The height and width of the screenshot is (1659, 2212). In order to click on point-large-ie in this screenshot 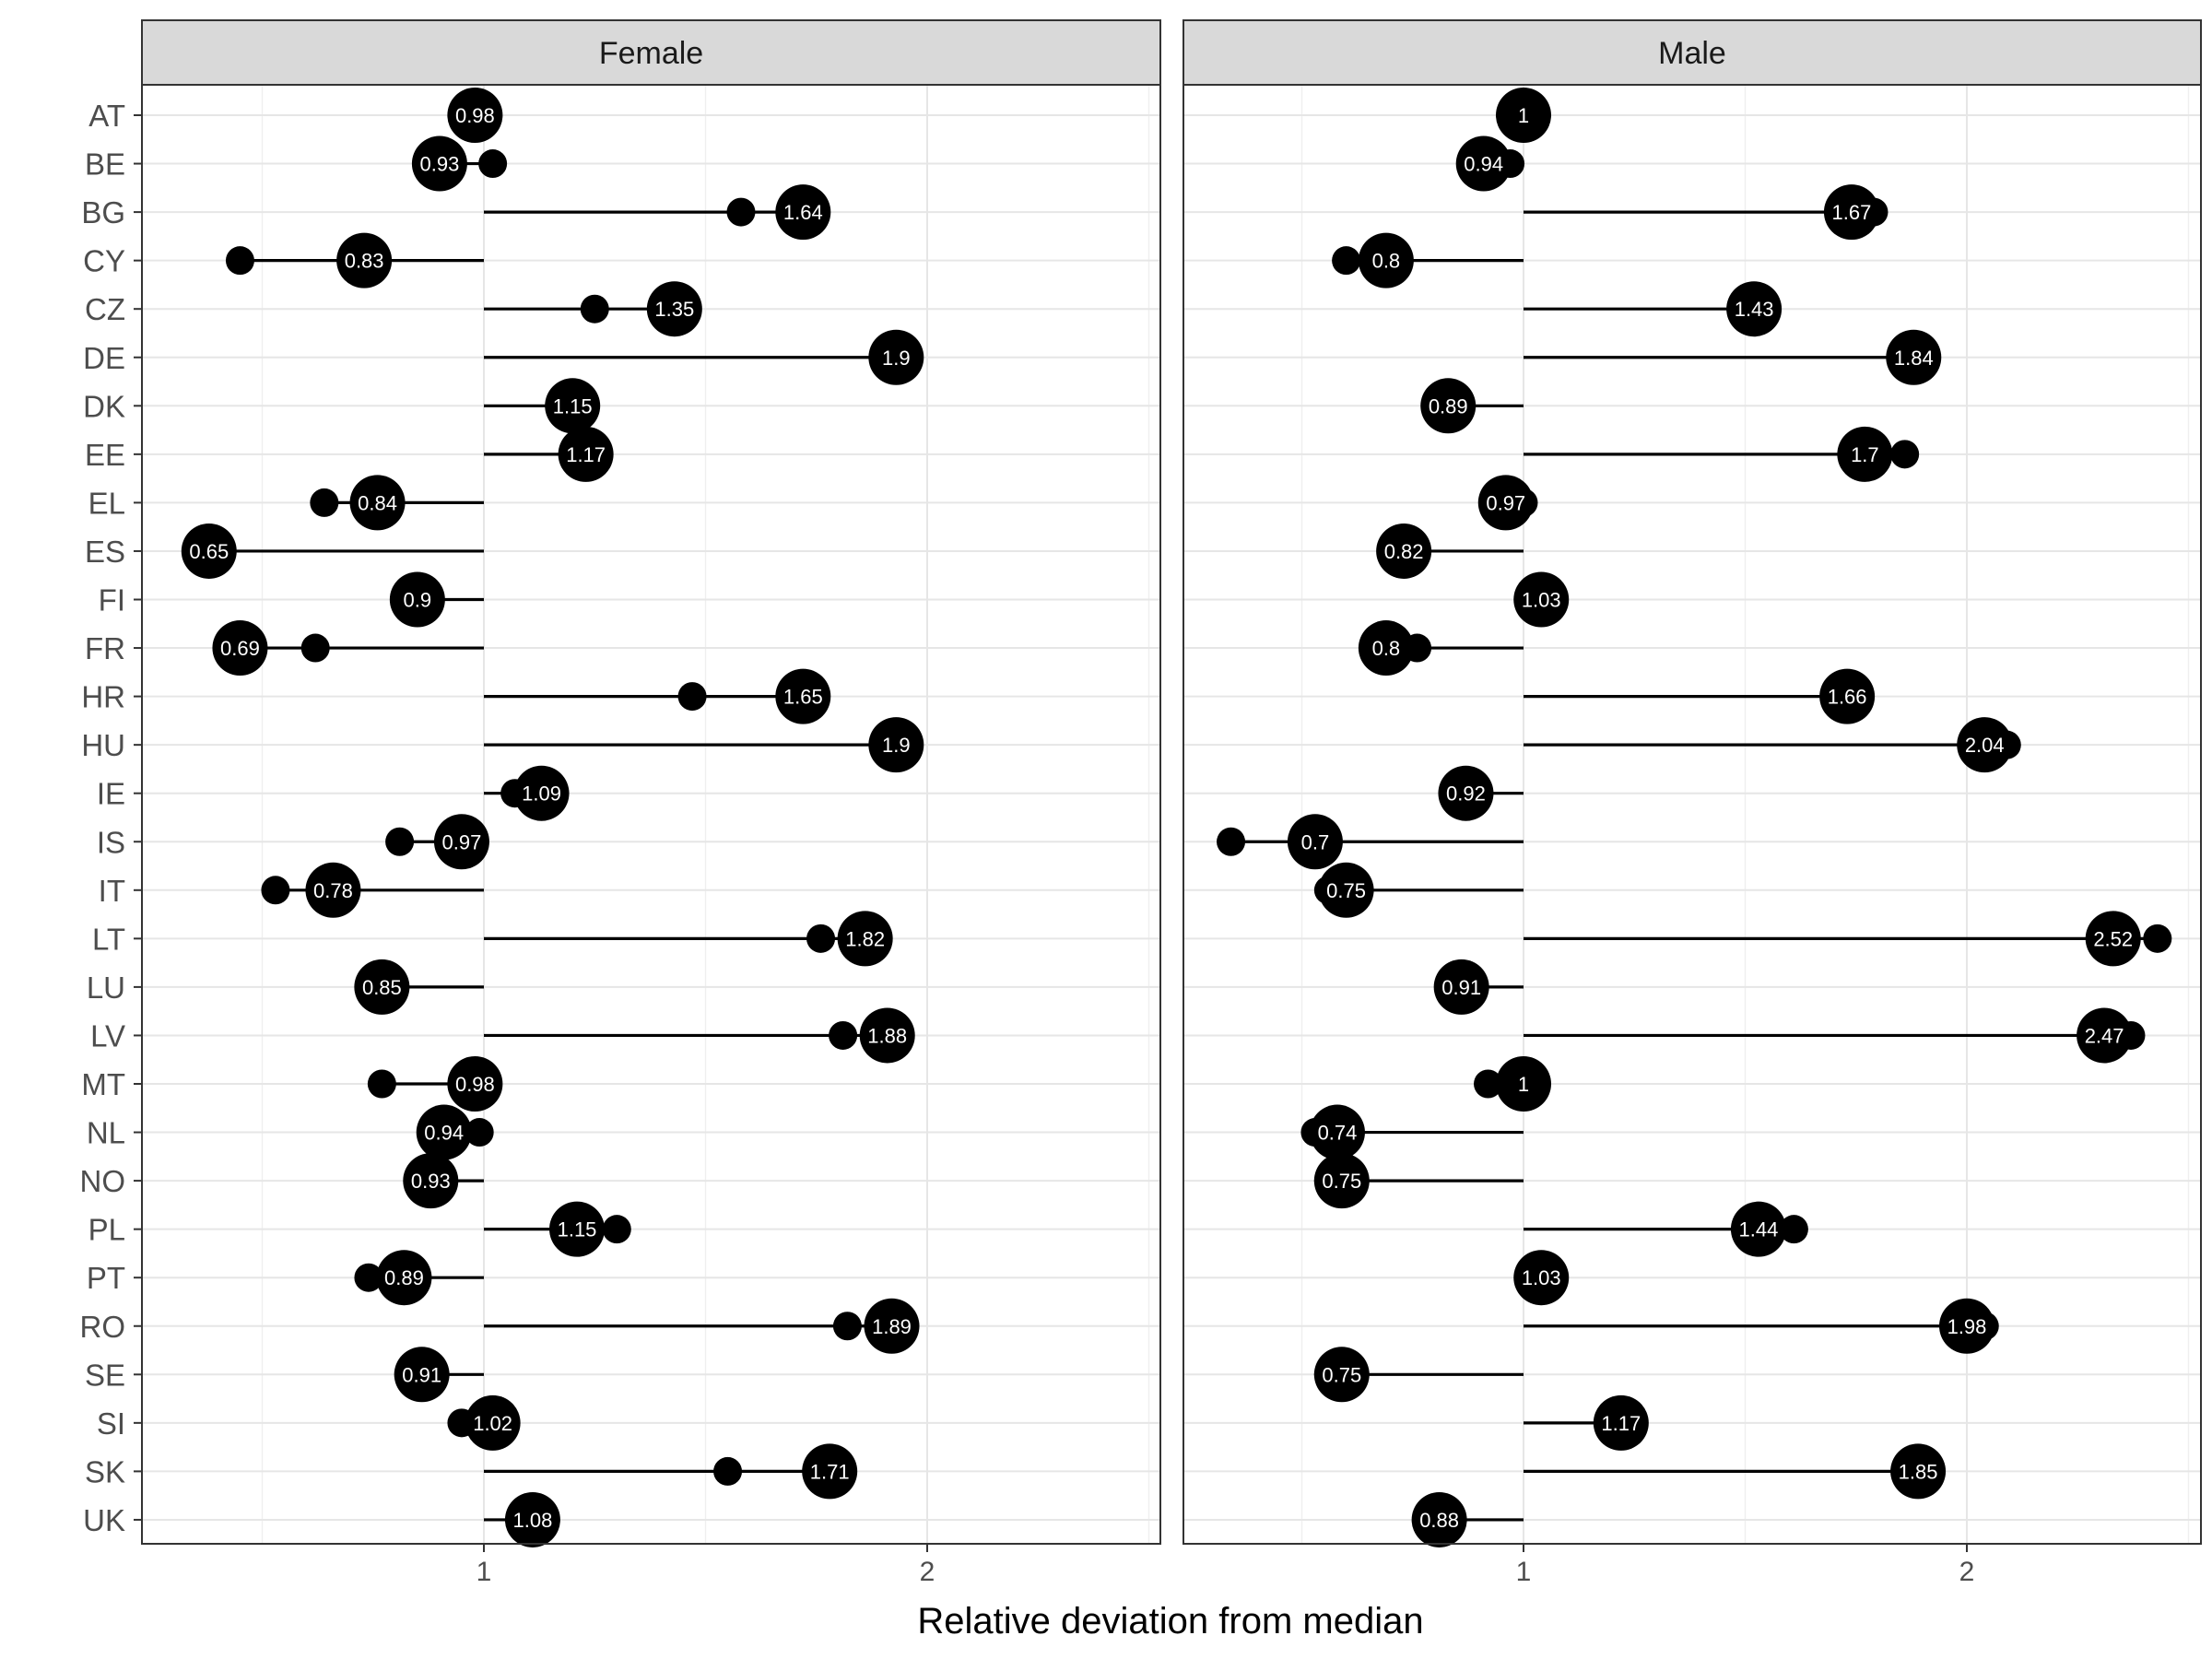, I will do `click(1466, 793)`.